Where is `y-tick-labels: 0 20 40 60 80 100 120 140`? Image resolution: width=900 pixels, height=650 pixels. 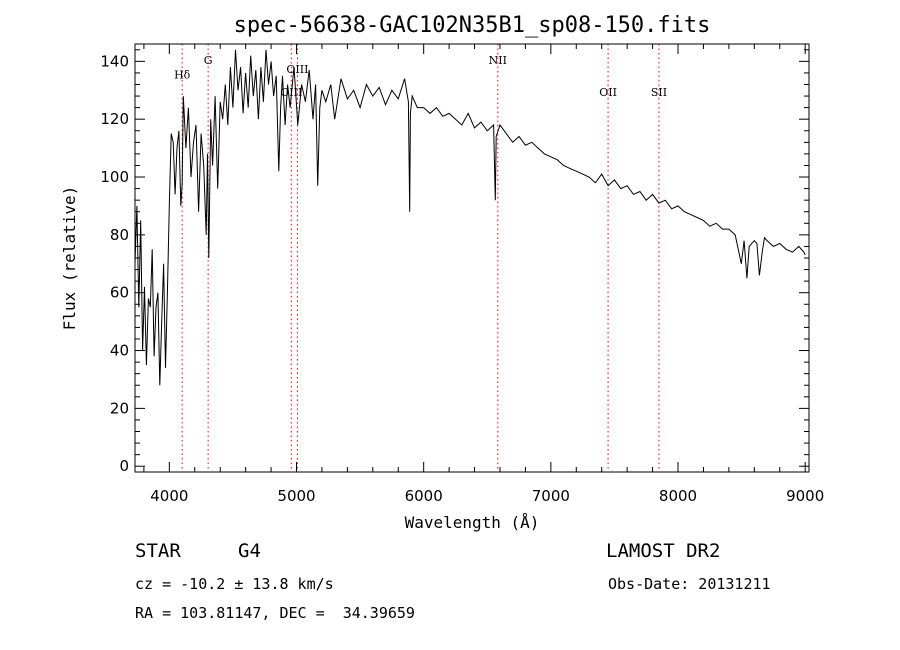
y-tick-labels: 0 20 40 60 80 100 120 140 is located at coordinates (114, 263).